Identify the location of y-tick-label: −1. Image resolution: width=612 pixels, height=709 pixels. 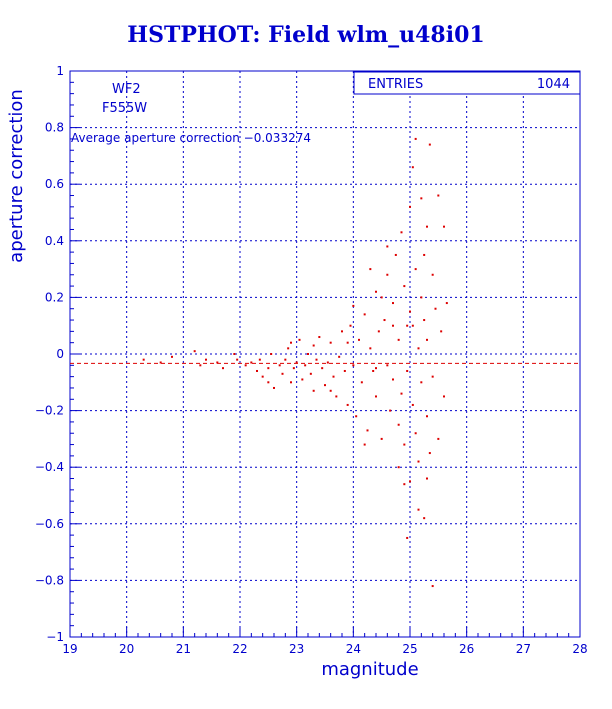
(55, 637).